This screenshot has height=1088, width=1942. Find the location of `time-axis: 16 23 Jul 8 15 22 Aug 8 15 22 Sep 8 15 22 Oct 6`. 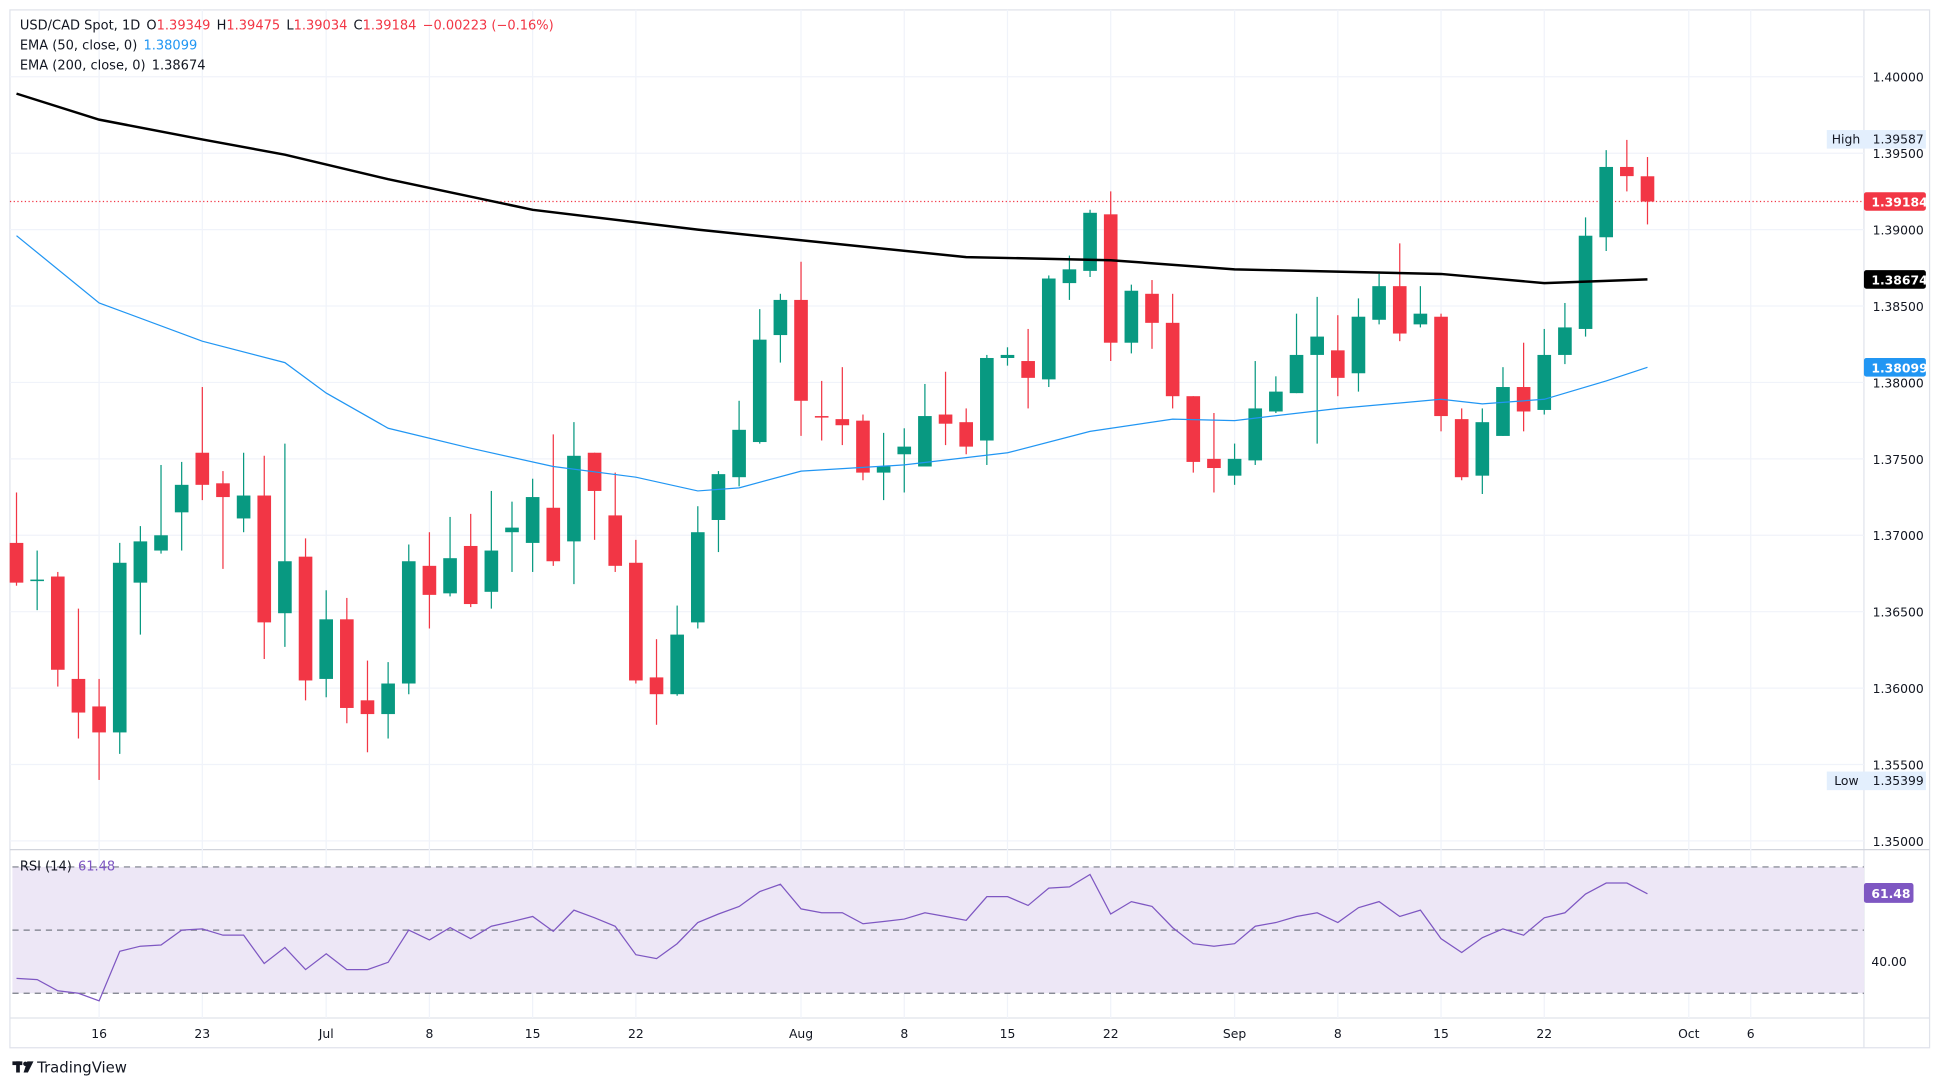

time-axis: 16 23 Jul 8 15 22 Aug 8 15 22 Sep 8 15 22 Oct 6 is located at coordinates (923, 1034).